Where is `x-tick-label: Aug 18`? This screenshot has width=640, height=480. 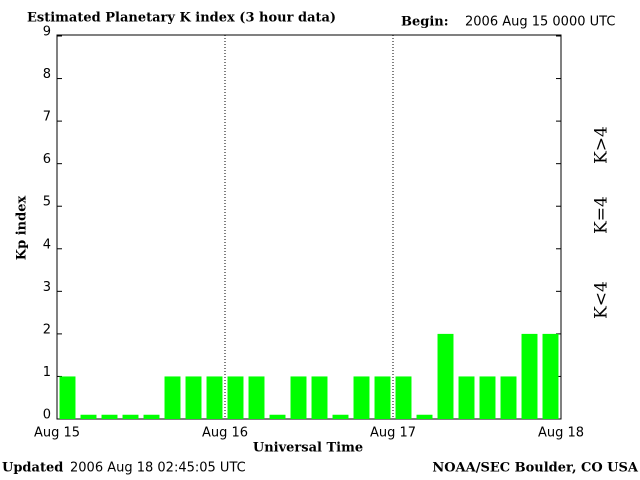
x-tick-label: Aug 18 is located at coordinates (561, 433).